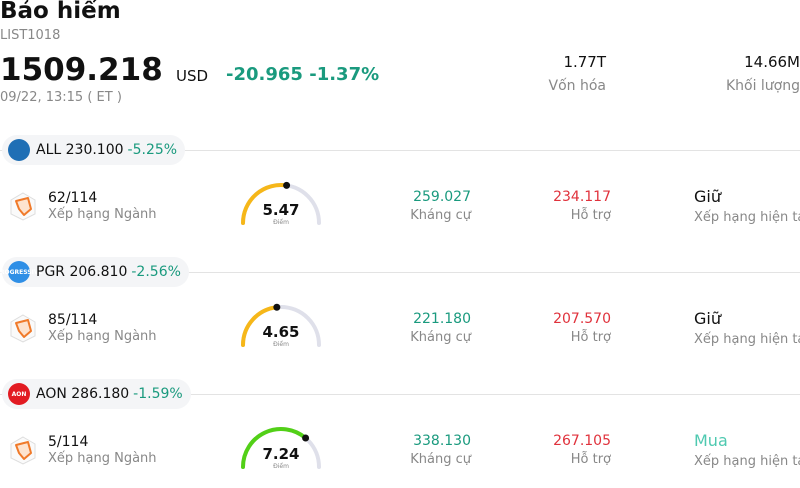 The height and width of the screenshot is (488, 800). Describe the element at coordinates (582, 197) in the screenshot. I see `support-value: 234.117` at that location.